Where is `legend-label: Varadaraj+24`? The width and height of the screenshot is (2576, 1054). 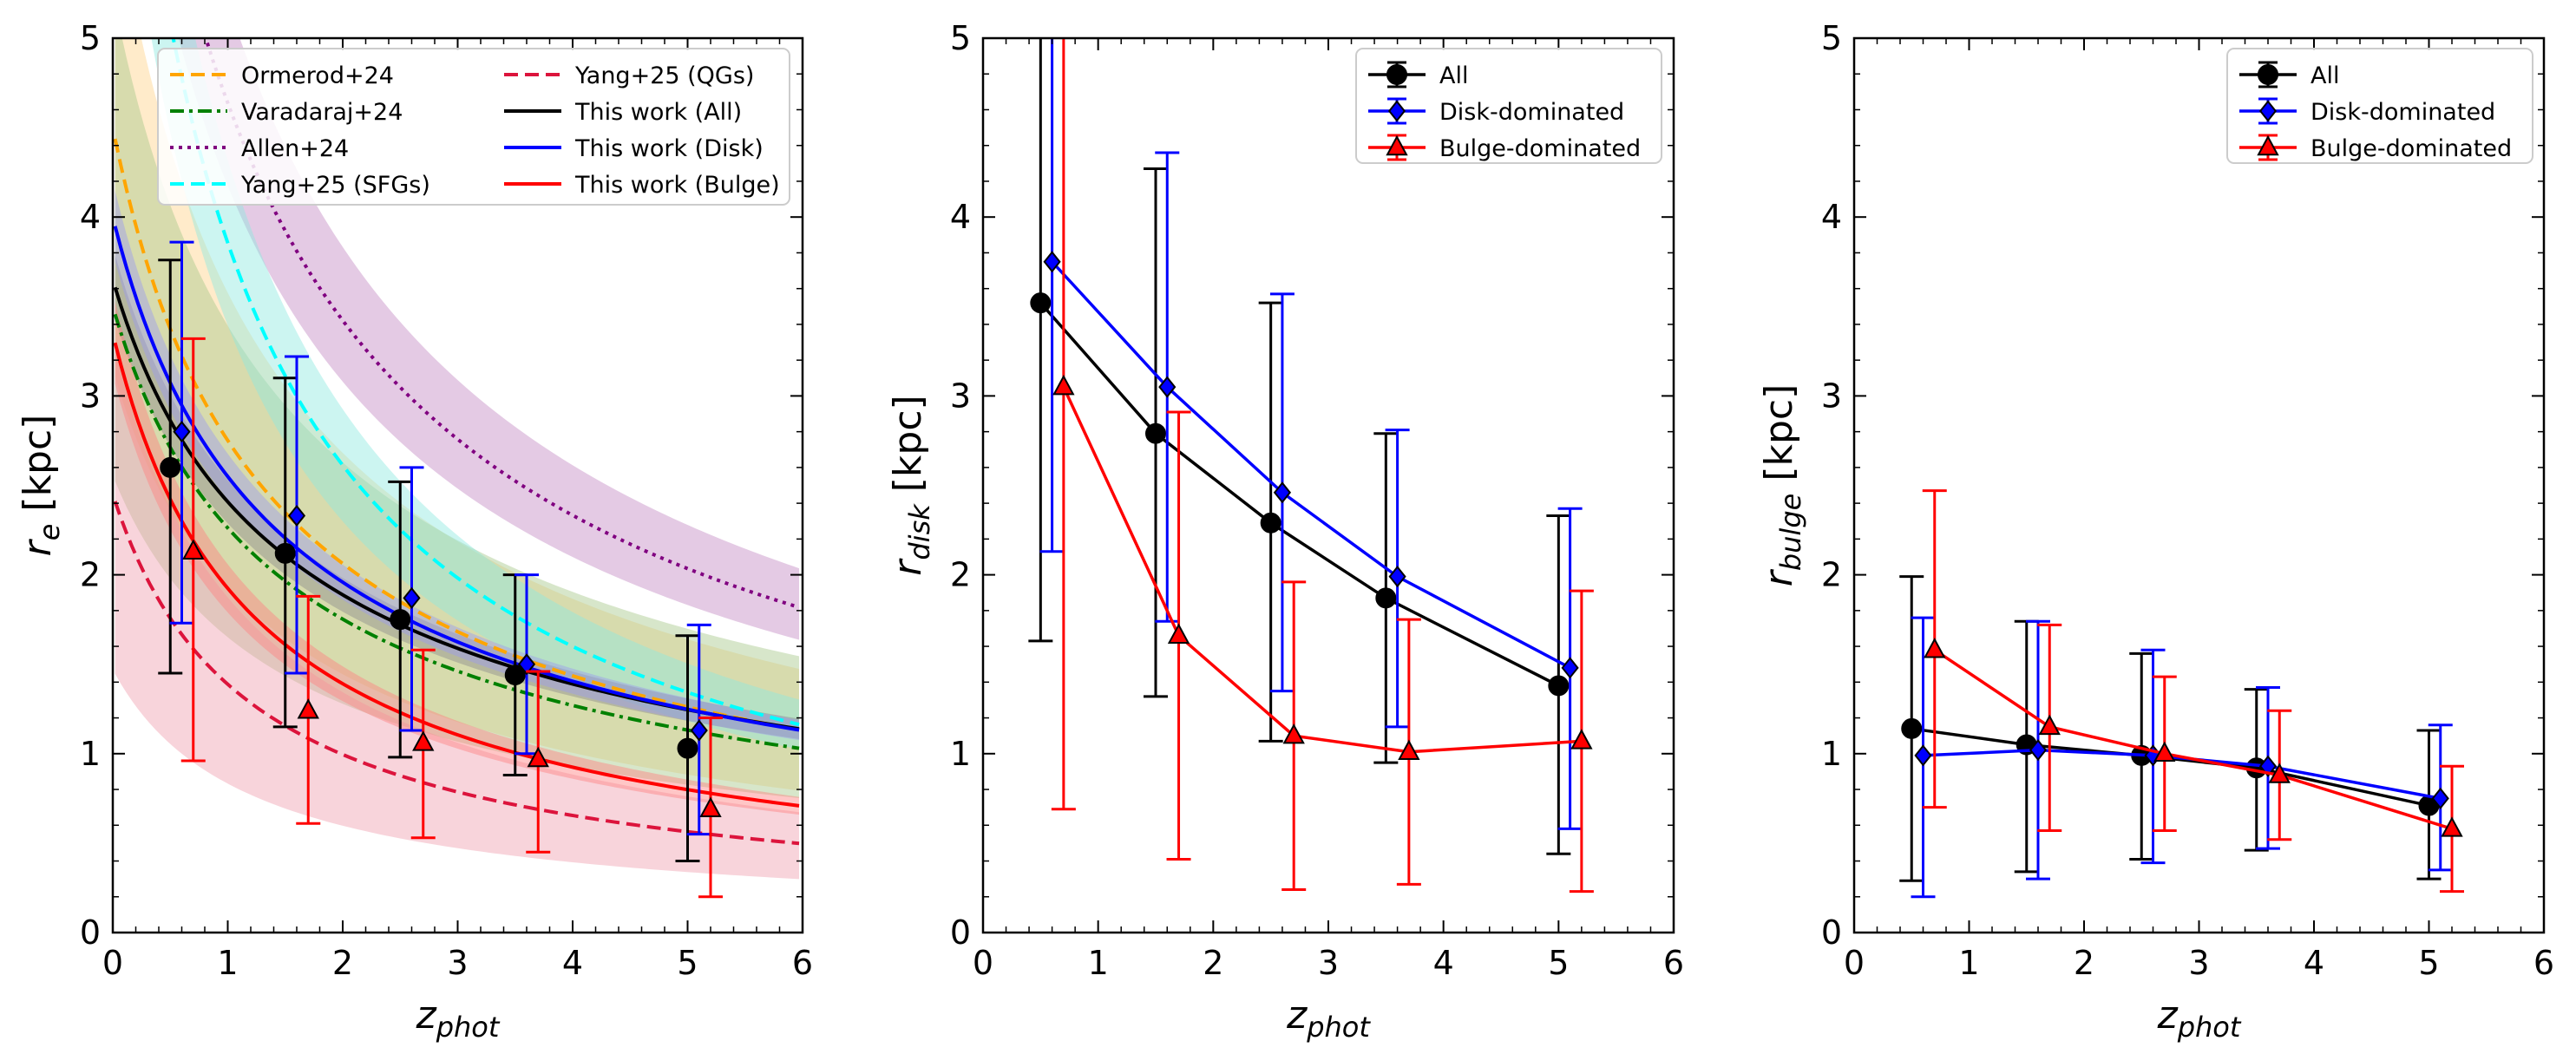
legend-label: Varadaraj+24 is located at coordinates (322, 112).